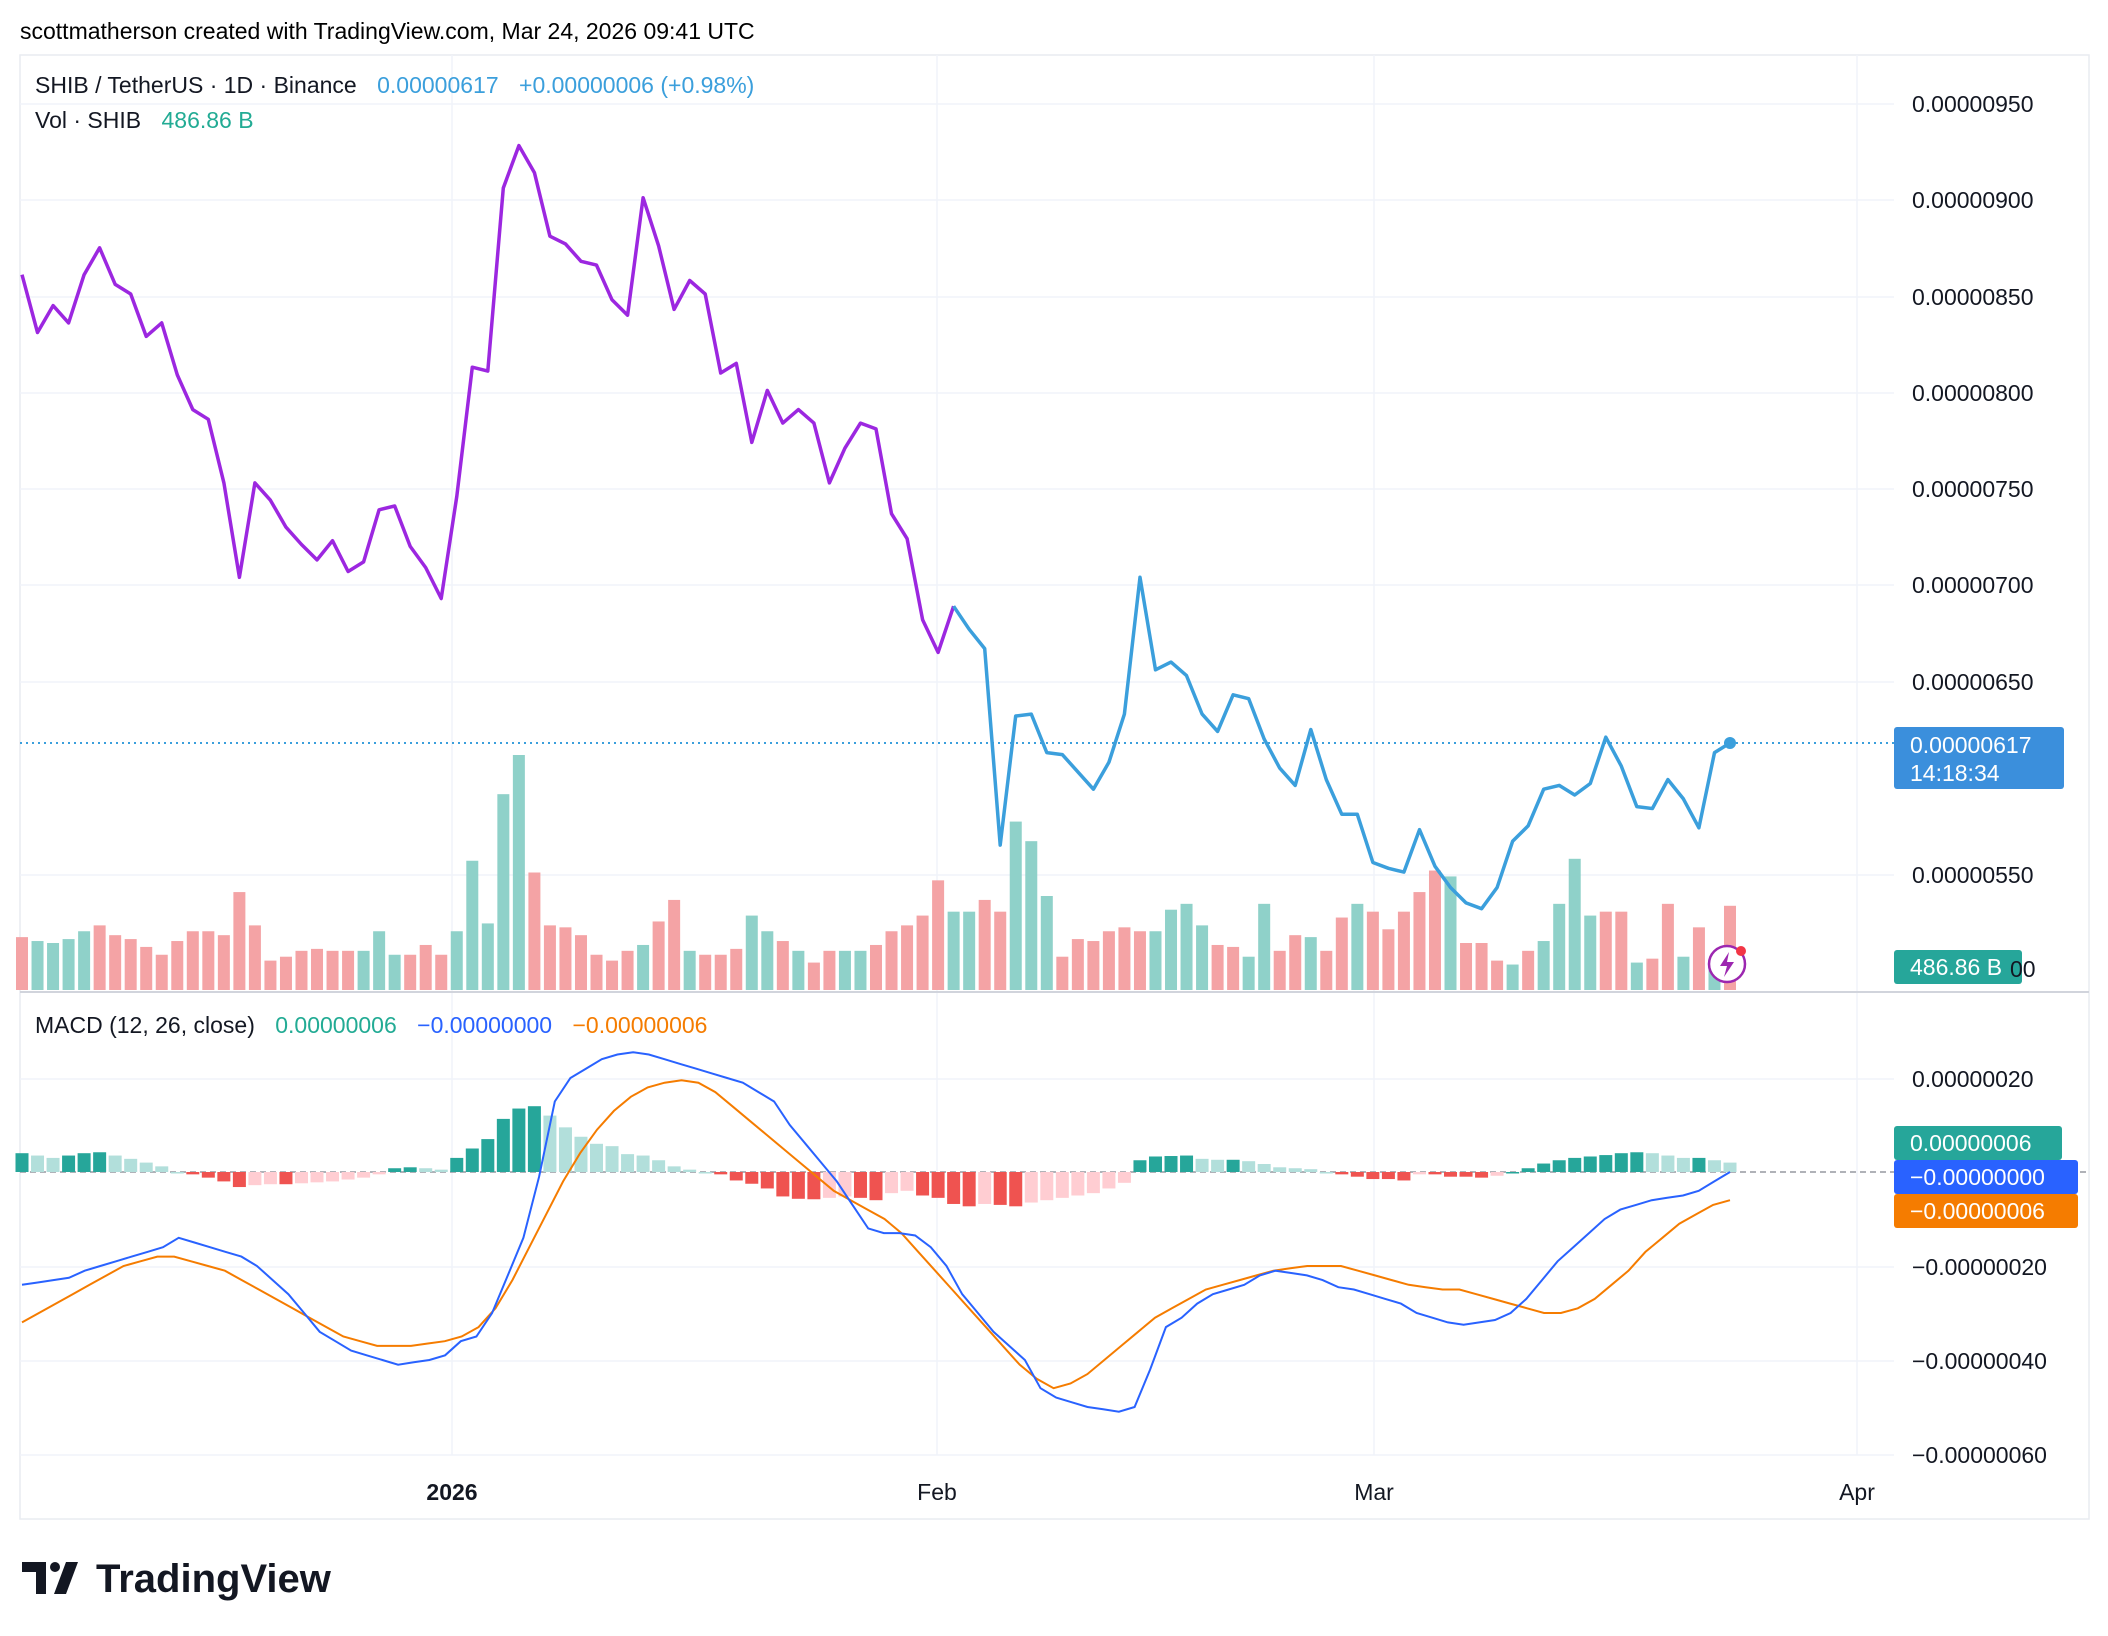 Image resolution: width=2108 pixels, height=1636 pixels. What do you see at coordinates (1977, 1177) in the screenshot?
I see `macd-line-badge-value: −0.00000000` at bounding box center [1977, 1177].